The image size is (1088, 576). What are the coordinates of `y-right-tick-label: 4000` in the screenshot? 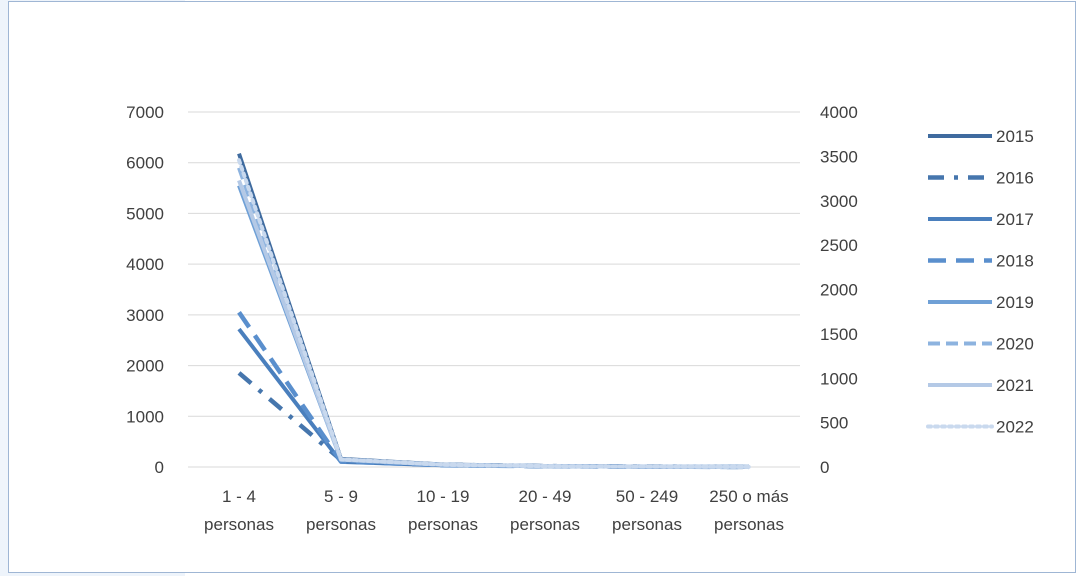 It's located at (839, 112).